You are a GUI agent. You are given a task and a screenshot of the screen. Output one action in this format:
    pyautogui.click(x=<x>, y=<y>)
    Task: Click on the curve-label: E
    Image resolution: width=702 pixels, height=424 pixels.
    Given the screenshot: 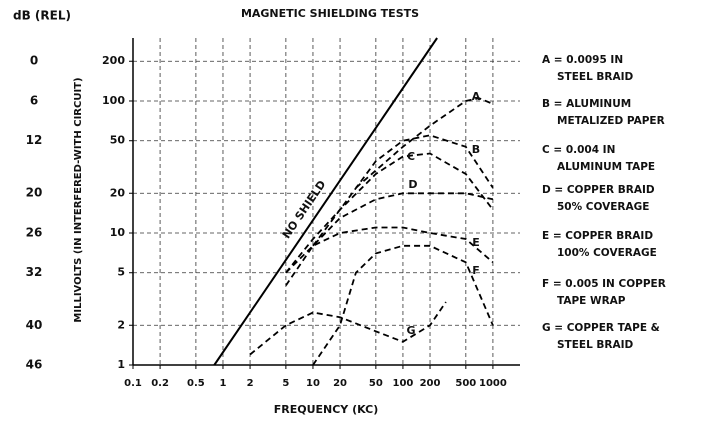 What is the action you would take?
    pyautogui.click(x=476, y=242)
    